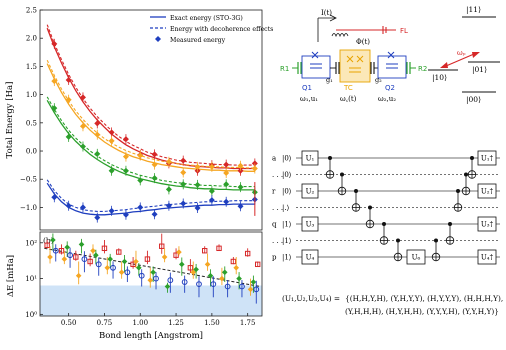 Image resolution: width=506 pixels, height=350 pixels. I want to click on flux-coil-icon, so click(340, 35).